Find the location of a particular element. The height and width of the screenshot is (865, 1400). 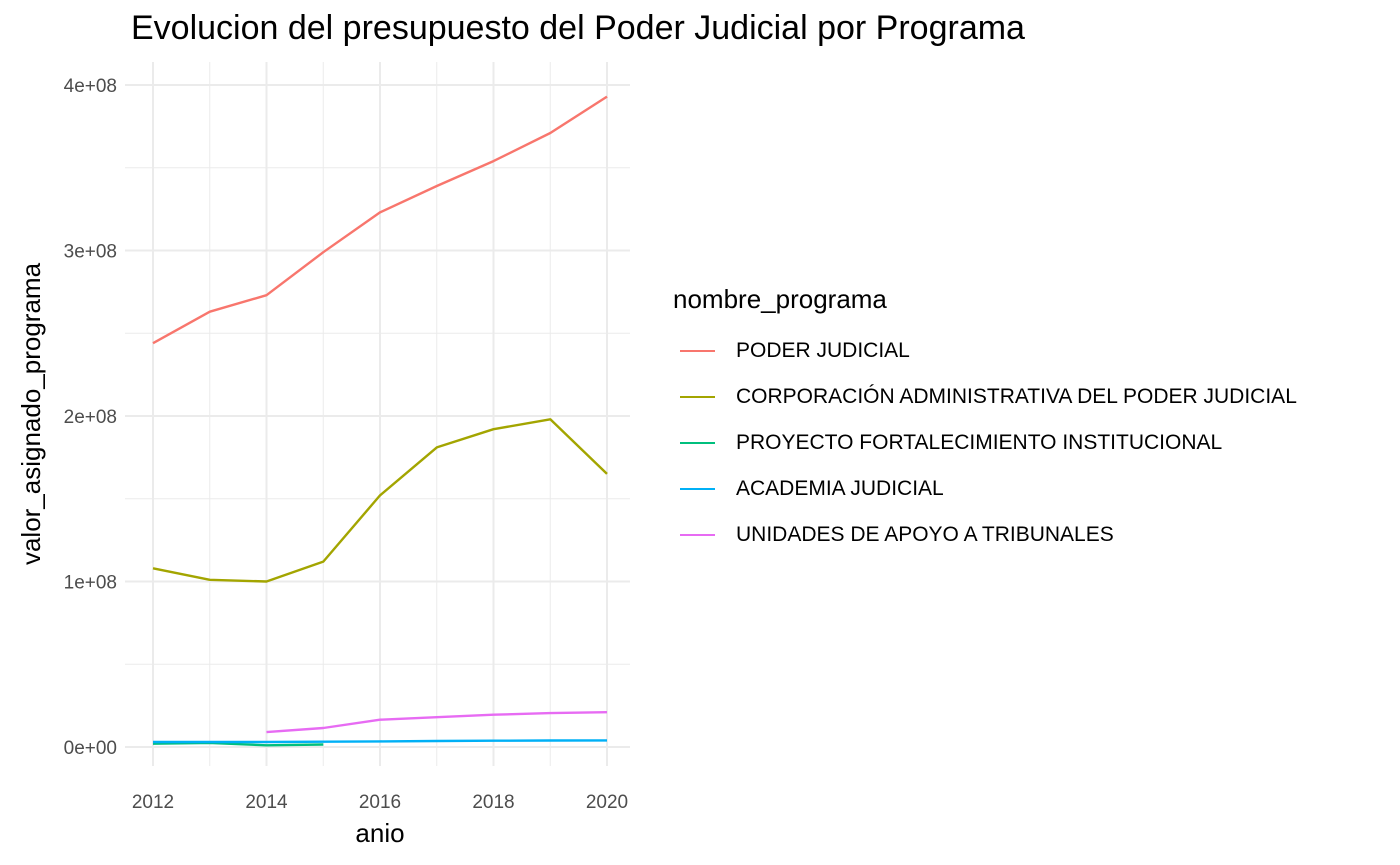

legend-label: UNIDADES DE APOYO A TRIBUNALES is located at coordinates (925, 534).